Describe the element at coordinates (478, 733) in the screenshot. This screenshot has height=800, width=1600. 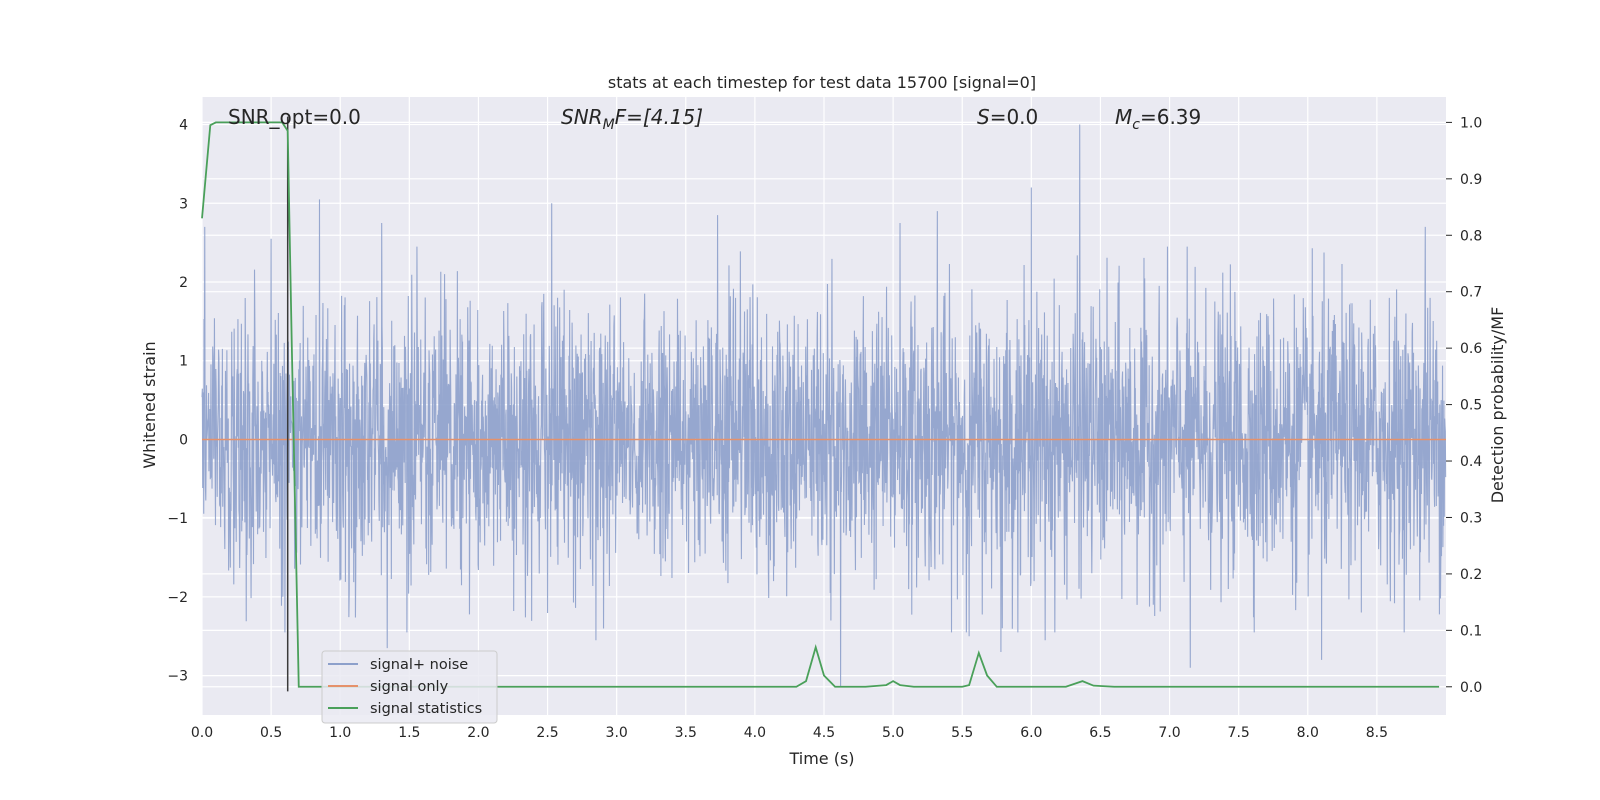
I see `x-tick-label: 2.0` at that location.